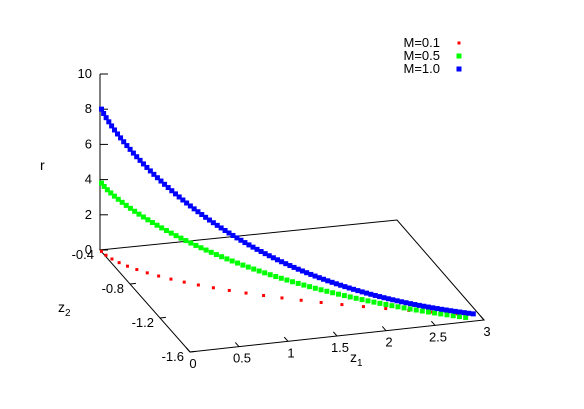  Describe the element at coordinates (88, 143) in the screenshot. I see `r-tick-label: 6` at that location.